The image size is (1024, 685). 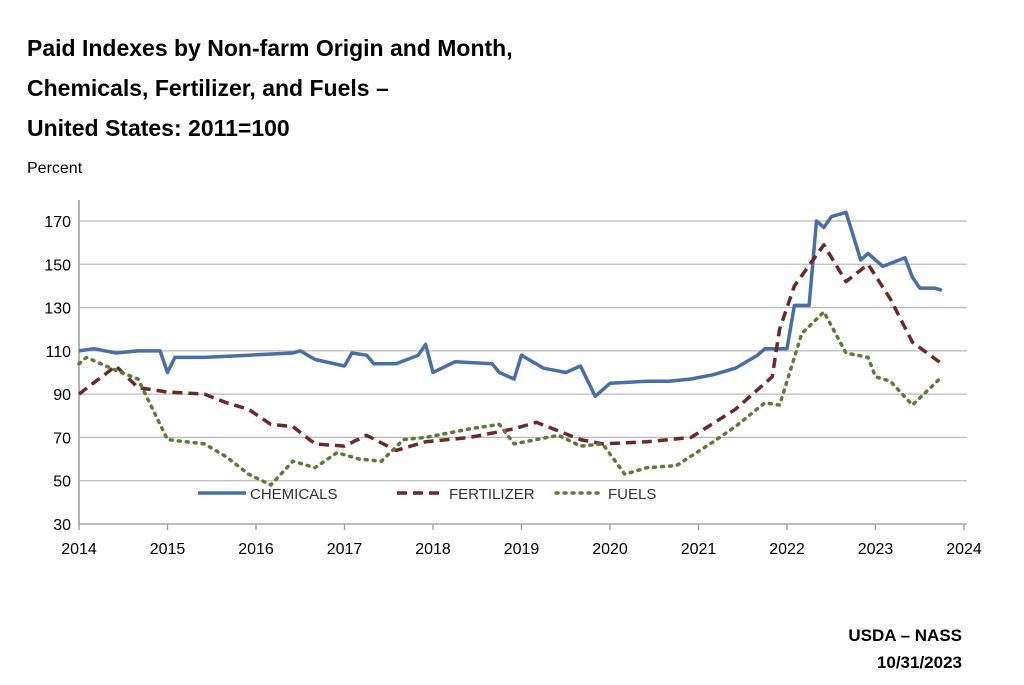 What do you see at coordinates (57, 222) in the screenshot?
I see `y-tick-label: 170` at bounding box center [57, 222].